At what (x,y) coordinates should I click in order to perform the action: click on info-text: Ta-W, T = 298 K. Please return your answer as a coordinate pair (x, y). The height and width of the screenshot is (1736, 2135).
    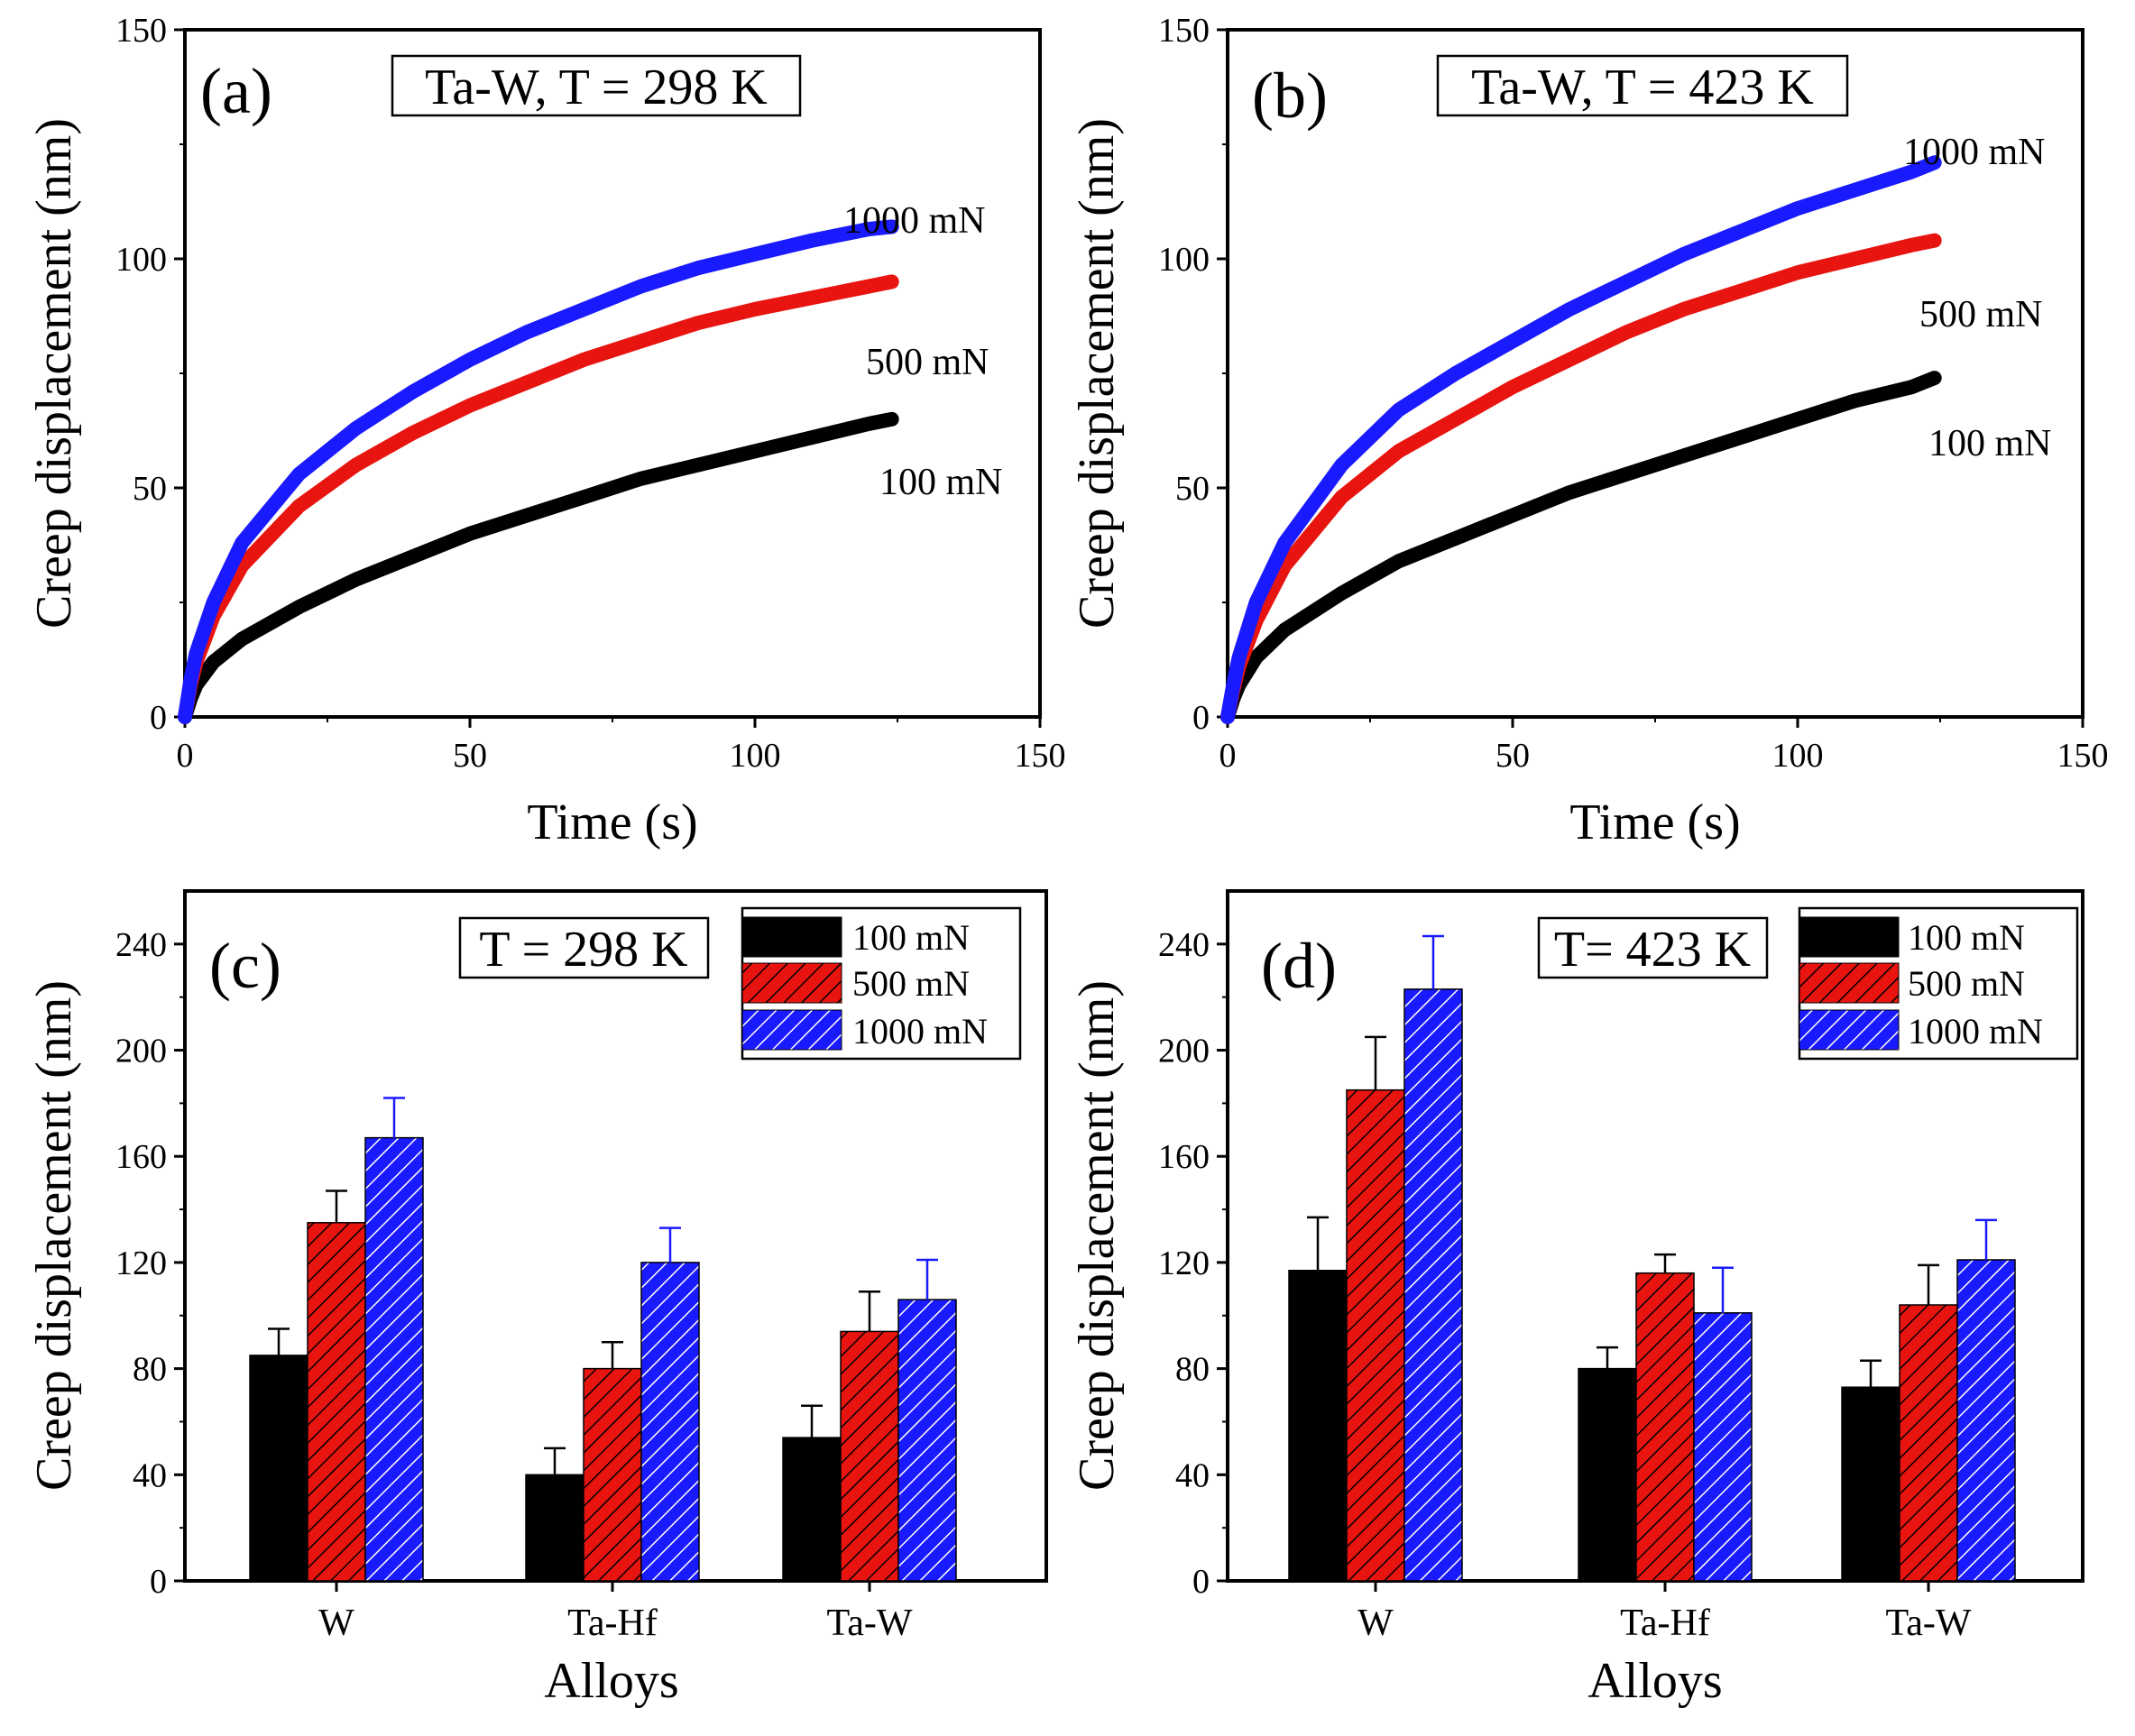
    Looking at the image, I should click on (597, 88).